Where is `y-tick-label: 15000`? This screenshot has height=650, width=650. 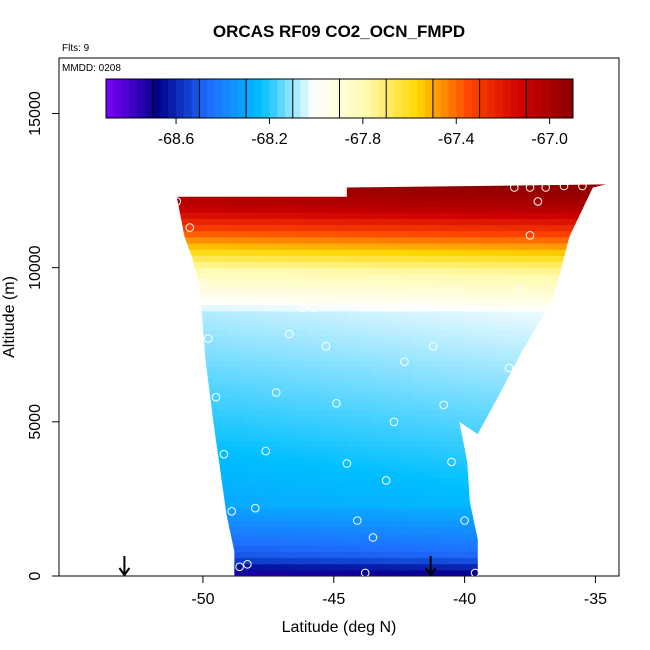
y-tick-label: 15000 is located at coordinates (35, 113).